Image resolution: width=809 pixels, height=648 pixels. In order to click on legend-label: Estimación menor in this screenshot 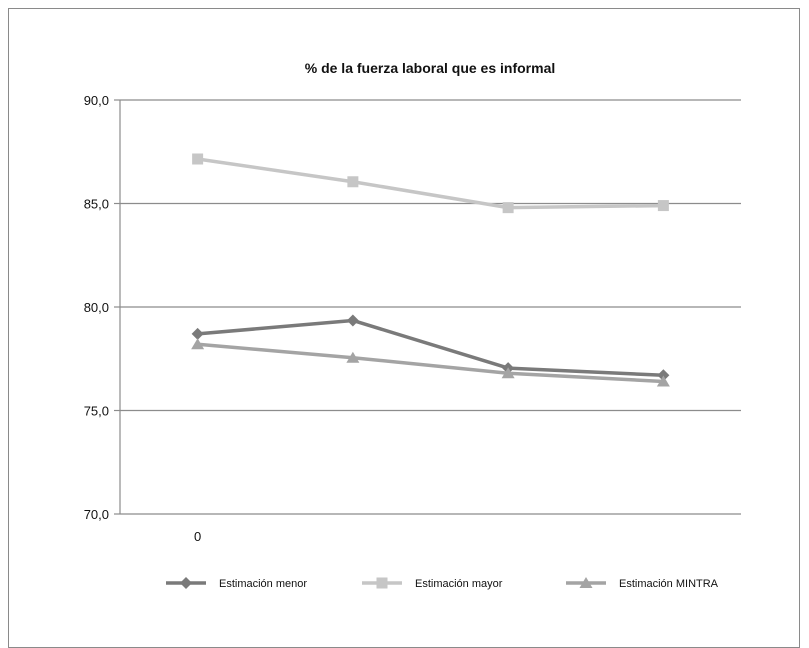, I will do `click(263, 584)`.